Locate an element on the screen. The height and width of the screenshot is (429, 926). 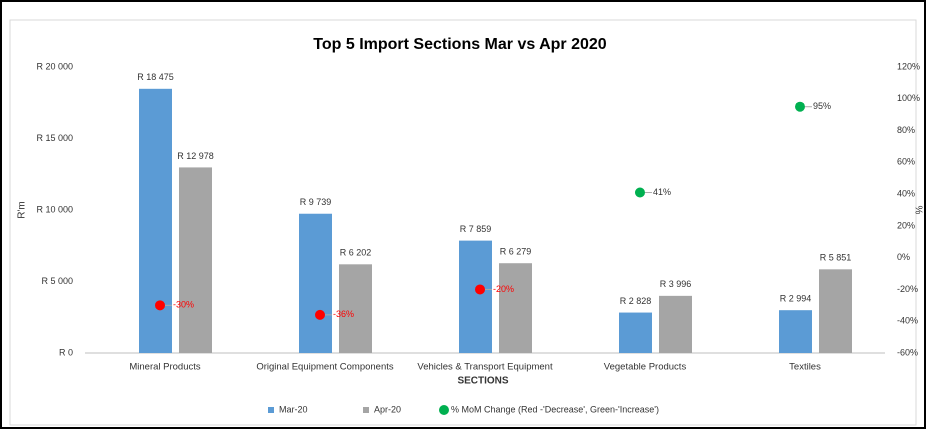
y2-tick-label: 60% is located at coordinates (906, 162).